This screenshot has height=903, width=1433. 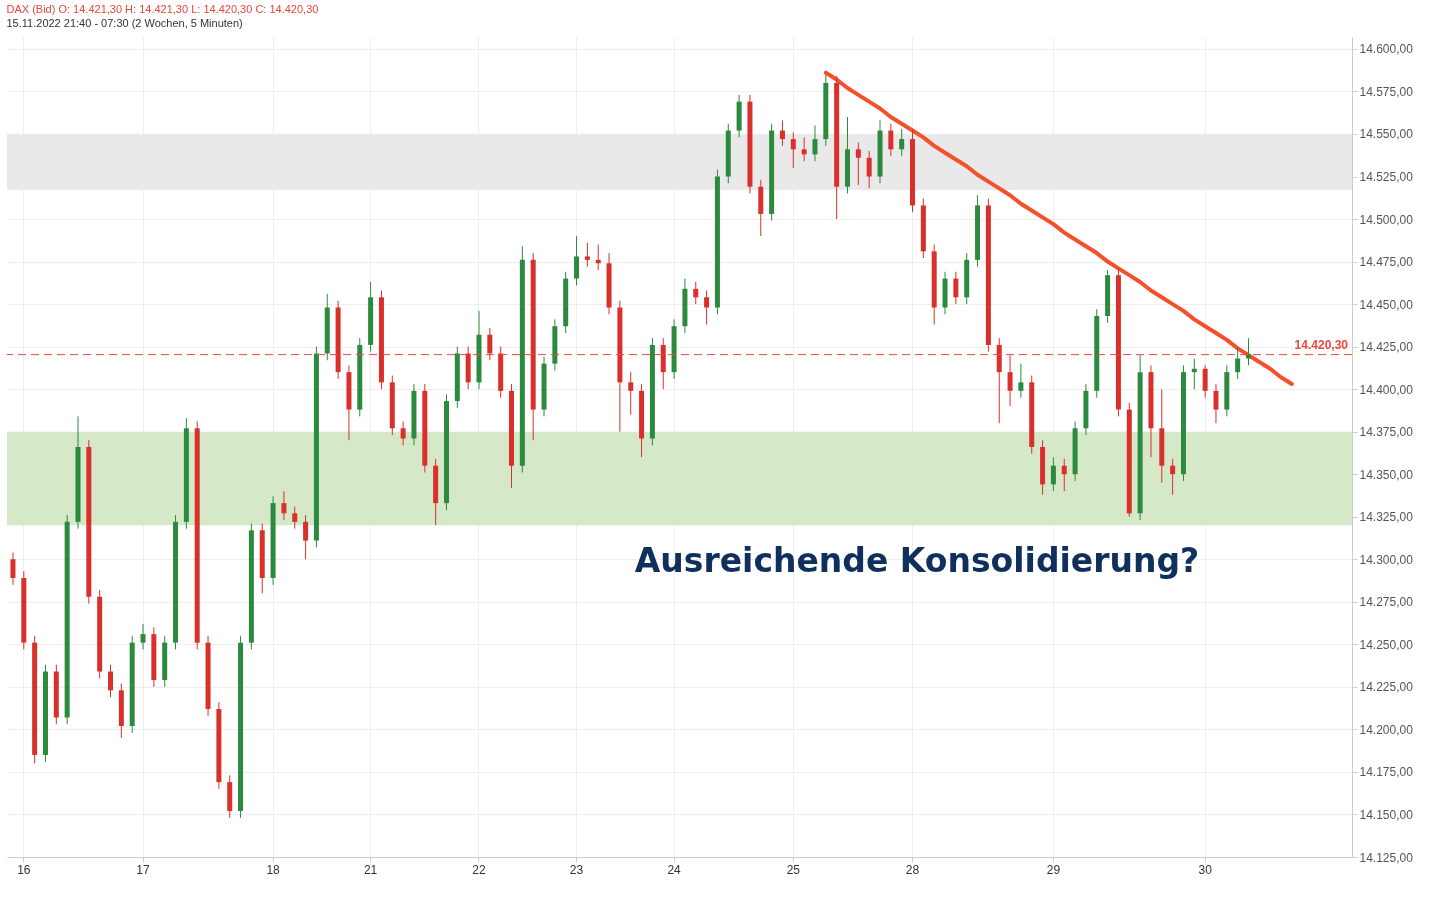 What do you see at coordinates (143, 869) in the screenshot?
I see `x-tick-label: 17` at bounding box center [143, 869].